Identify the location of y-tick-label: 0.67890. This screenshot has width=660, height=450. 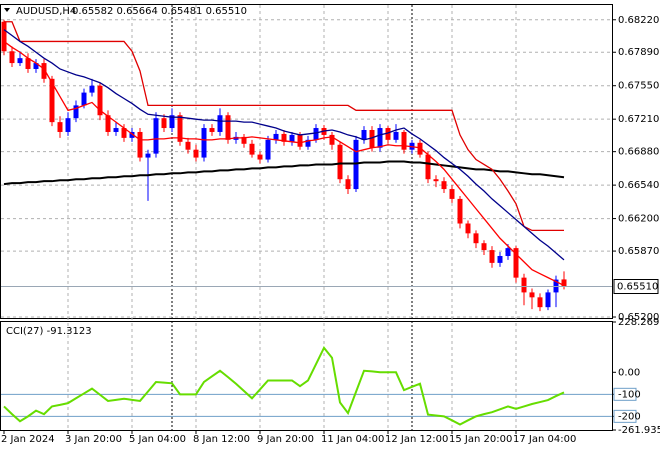
(638, 52).